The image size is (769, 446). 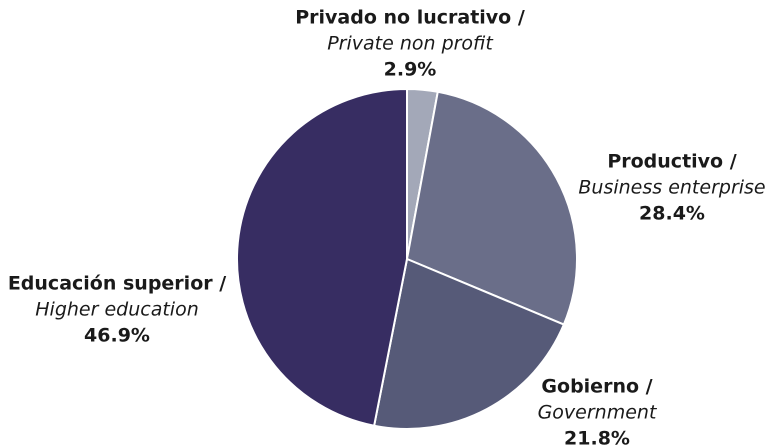 I want to click on slice-label: Educación superior /, so click(x=117, y=284).